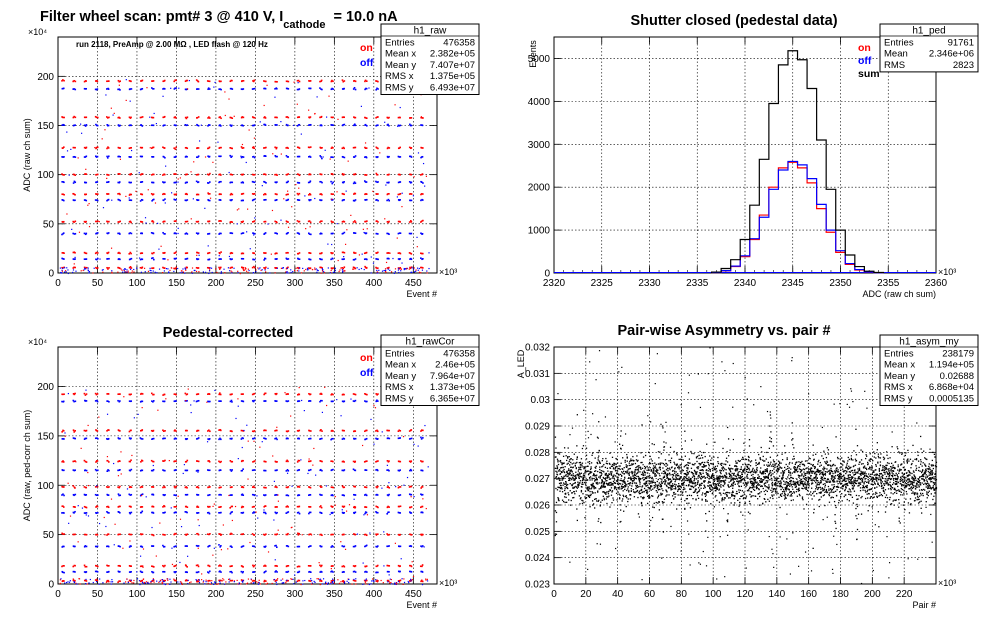 The width and height of the screenshot is (996, 627). What do you see at coordinates (137, 594) in the screenshot?
I see `tick-label-x: 100` at bounding box center [137, 594].